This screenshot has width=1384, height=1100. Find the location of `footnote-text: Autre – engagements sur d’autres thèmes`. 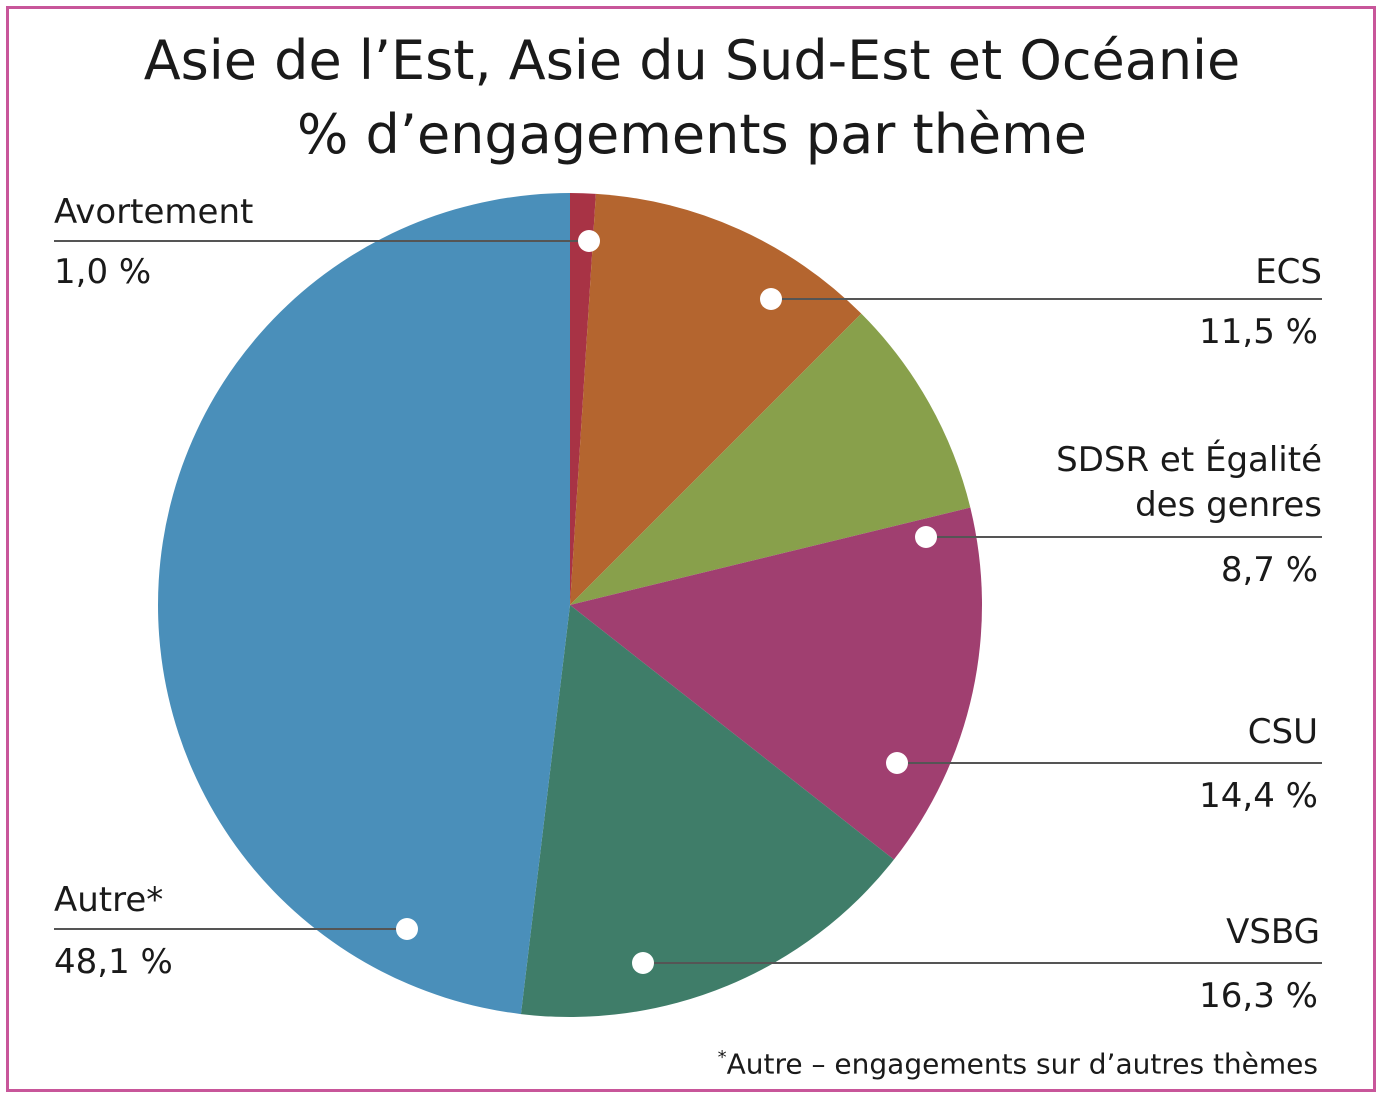

footnote-text: Autre – engagements sur d’autres thèmes is located at coordinates (1022, 1064).